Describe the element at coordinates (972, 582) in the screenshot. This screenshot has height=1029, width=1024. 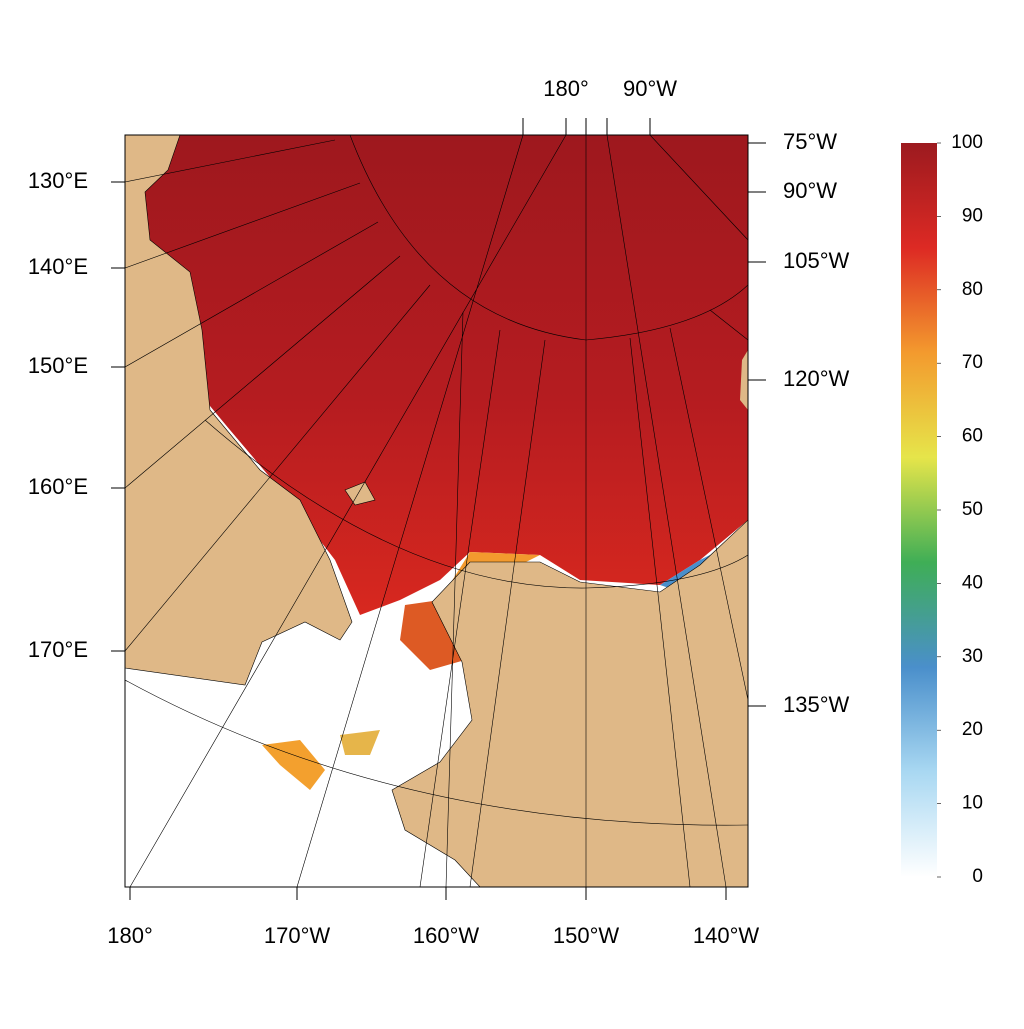
I see `colorbar-tick-label: 40` at that location.